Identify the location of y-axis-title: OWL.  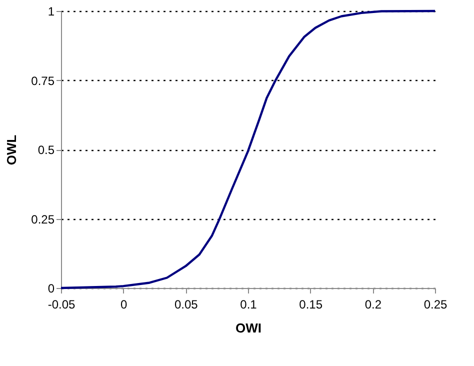
(12, 150).